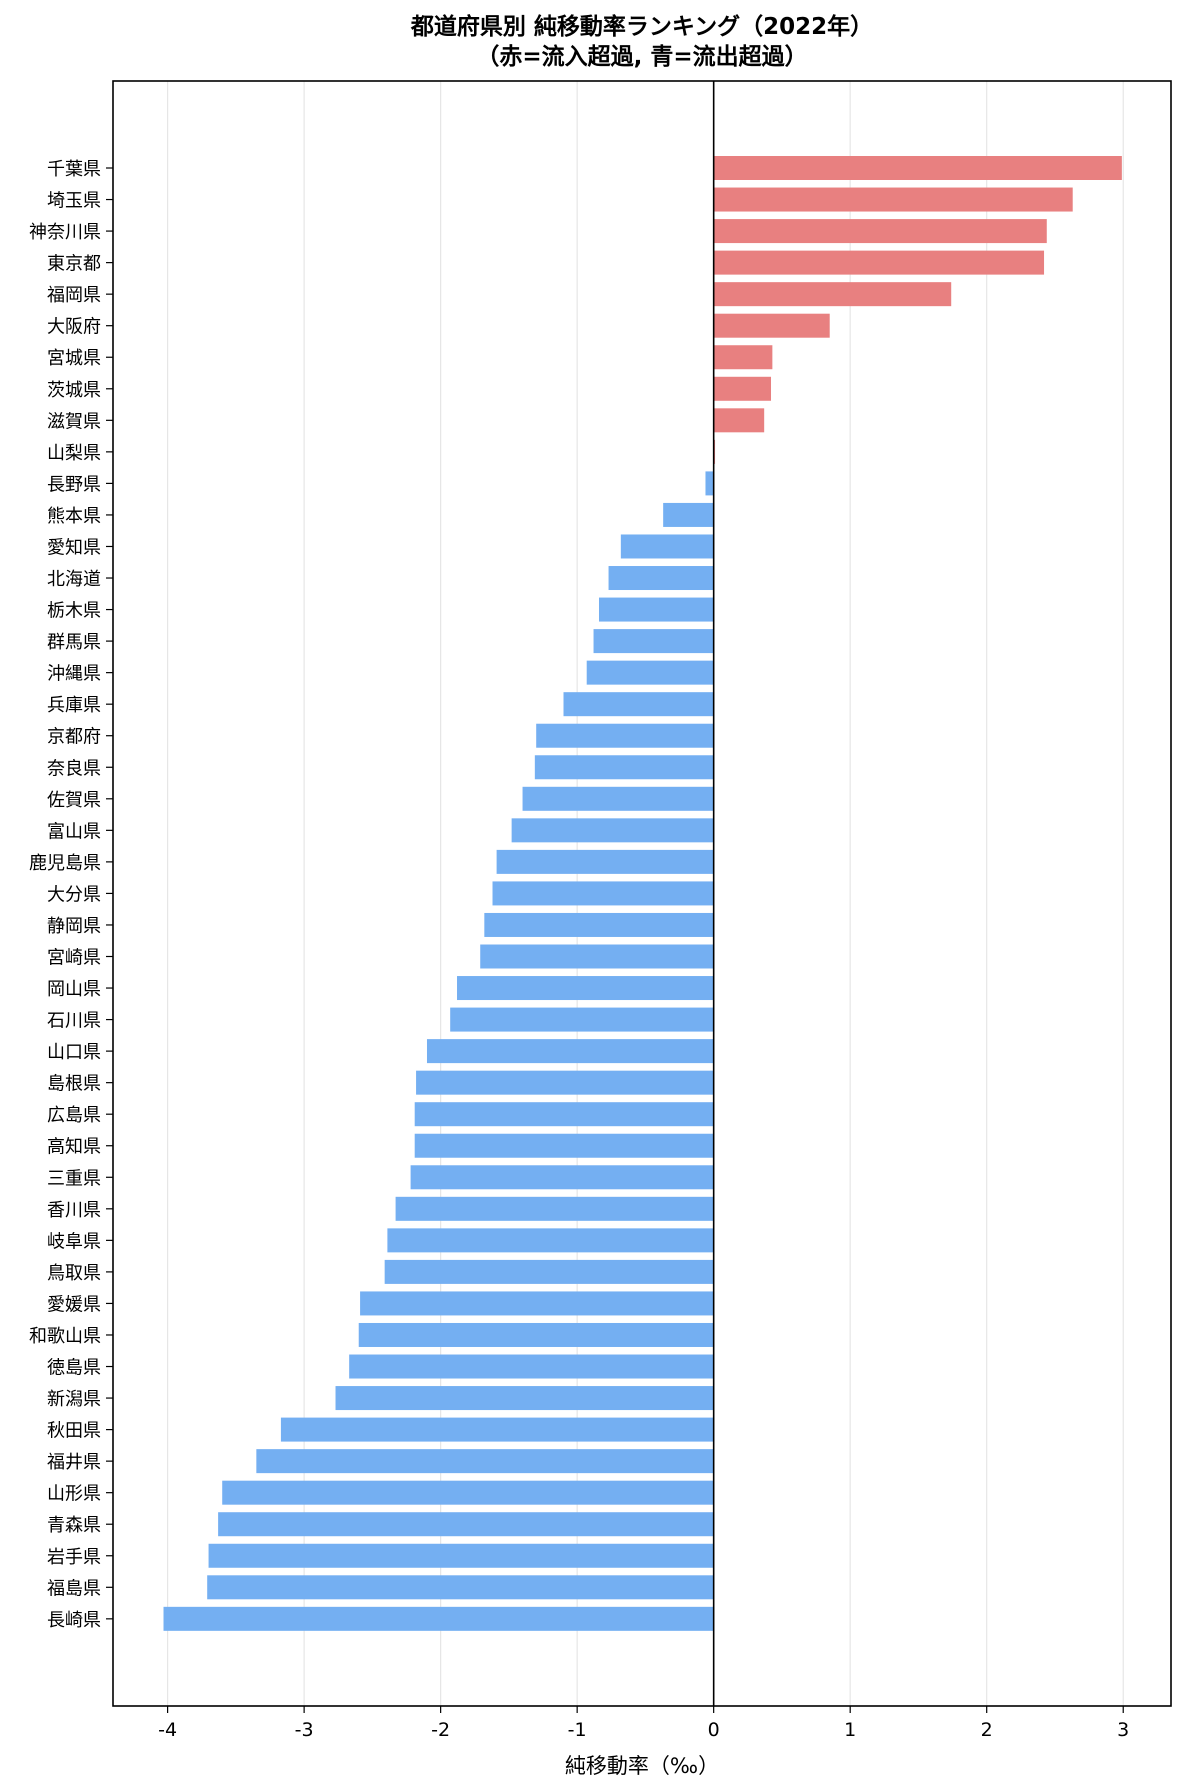  What do you see at coordinates (74, 484) in the screenshot?
I see `y-tick-label: 長野県` at bounding box center [74, 484].